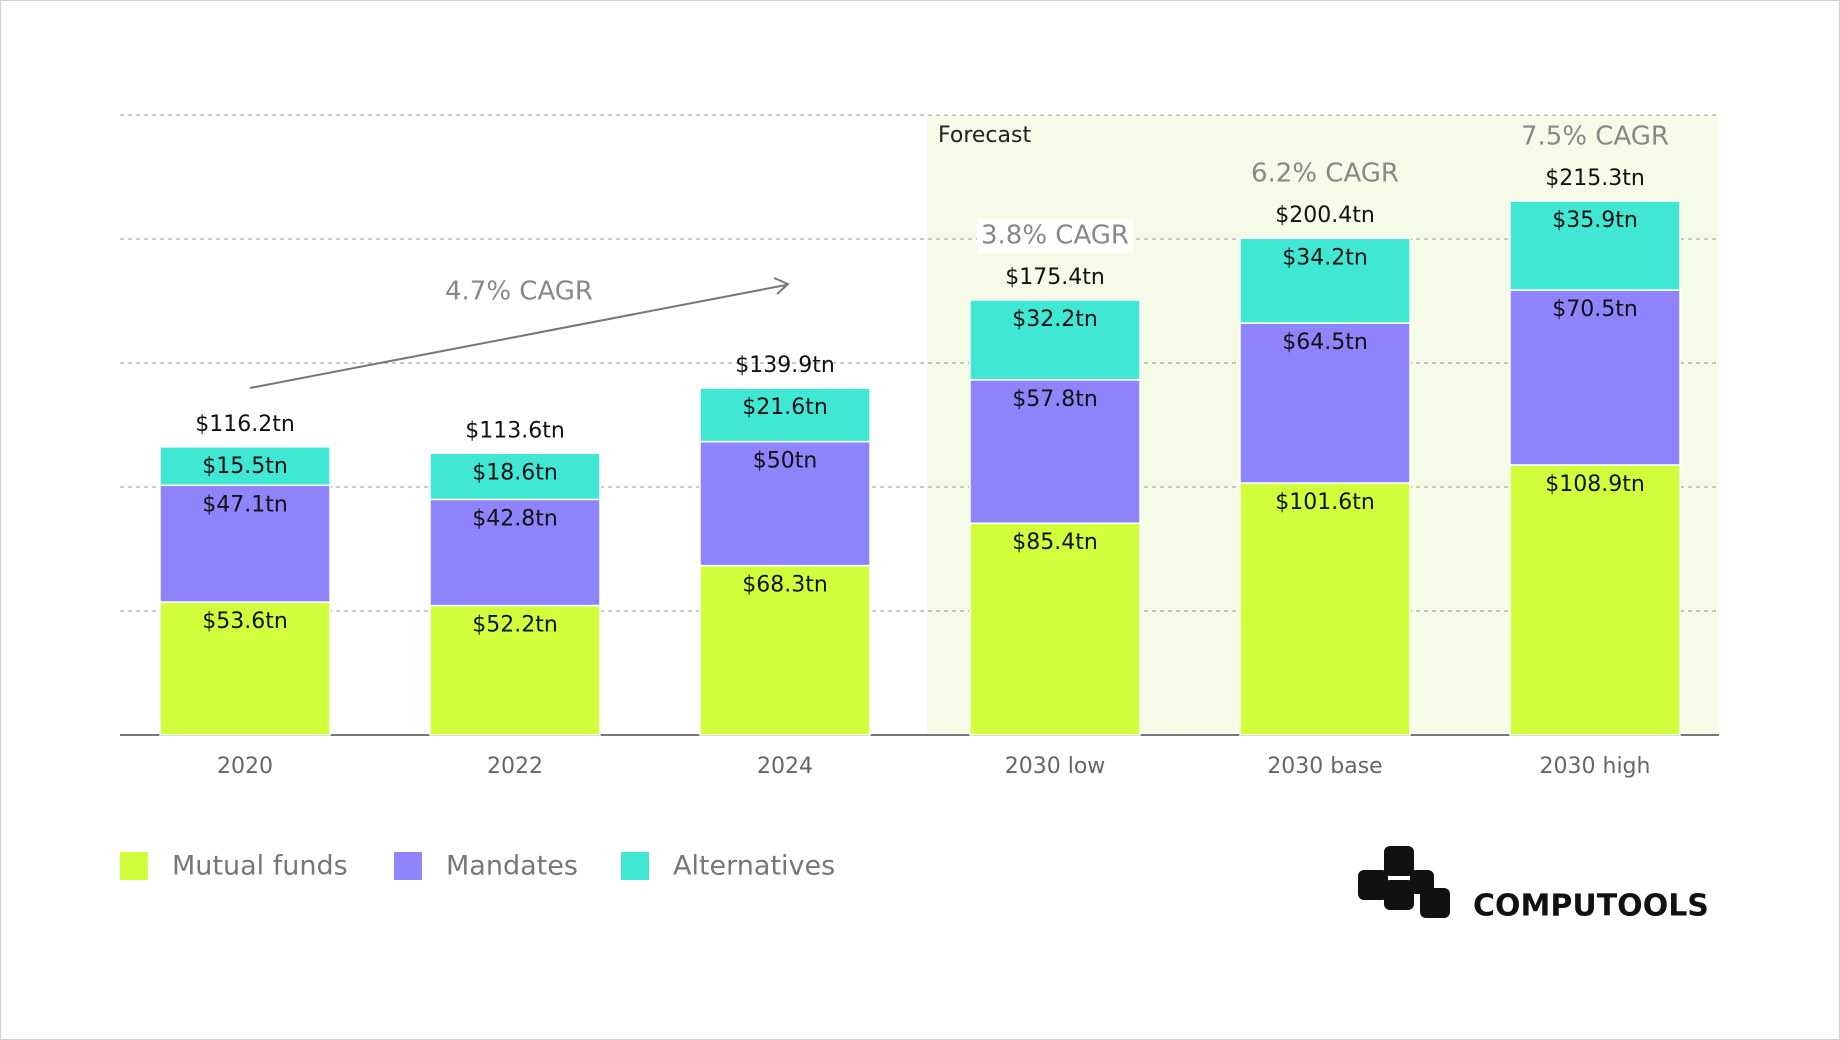 The height and width of the screenshot is (1040, 1840). Describe the element at coordinates (1595, 766) in the screenshot. I see `x-tick-label: 2030 high` at that location.